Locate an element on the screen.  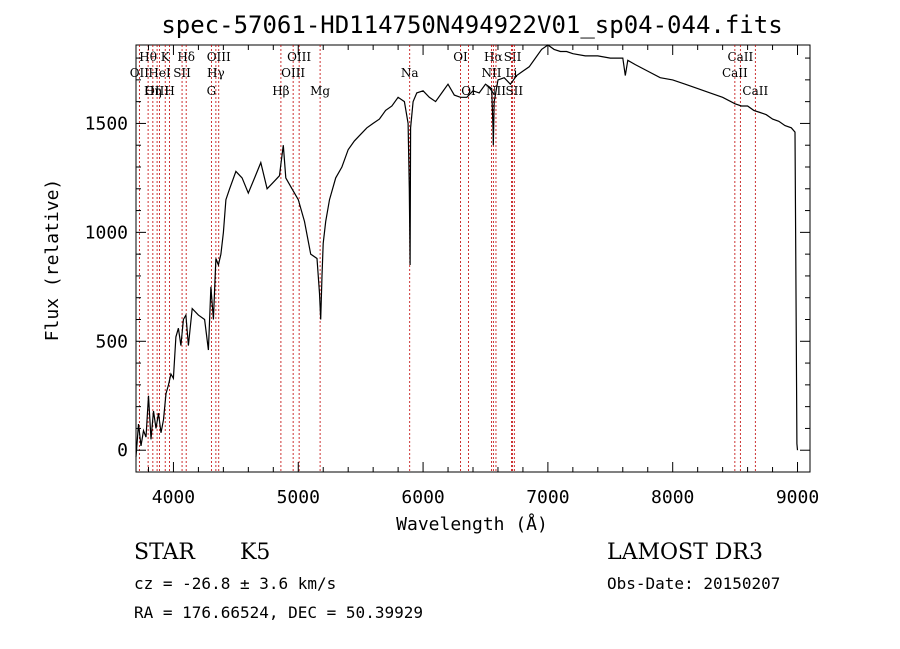
x-tick-label: 5000 is located at coordinates (298, 497).